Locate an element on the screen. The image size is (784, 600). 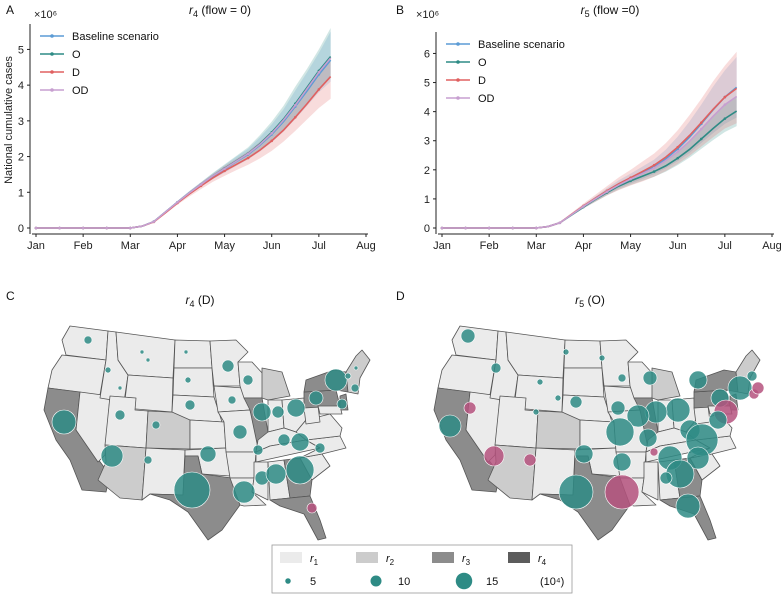
map-d-title: r5 (O) is located at coordinates (590, 301).